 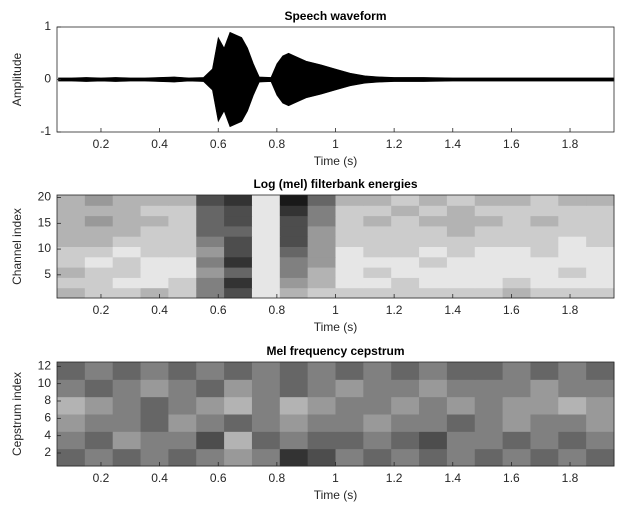 I want to click on x-tick-label: 0.2, so click(x=101, y=310).